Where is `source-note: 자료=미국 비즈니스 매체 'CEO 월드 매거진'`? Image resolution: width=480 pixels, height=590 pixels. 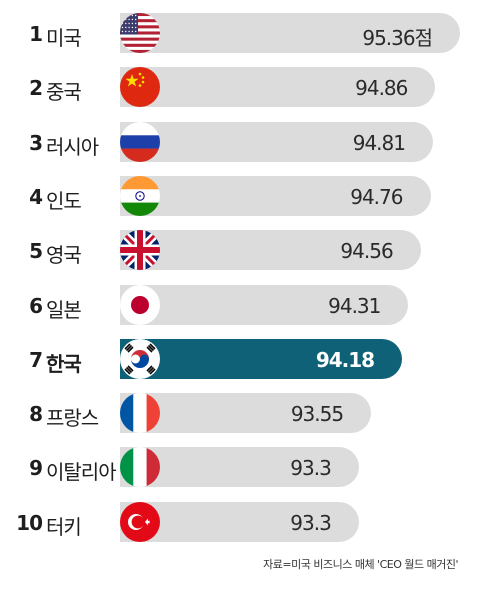 source-note: 자료=미국 비즈니스 매체 'CEO 월드 매거진' is located at coordinates (360, 564).